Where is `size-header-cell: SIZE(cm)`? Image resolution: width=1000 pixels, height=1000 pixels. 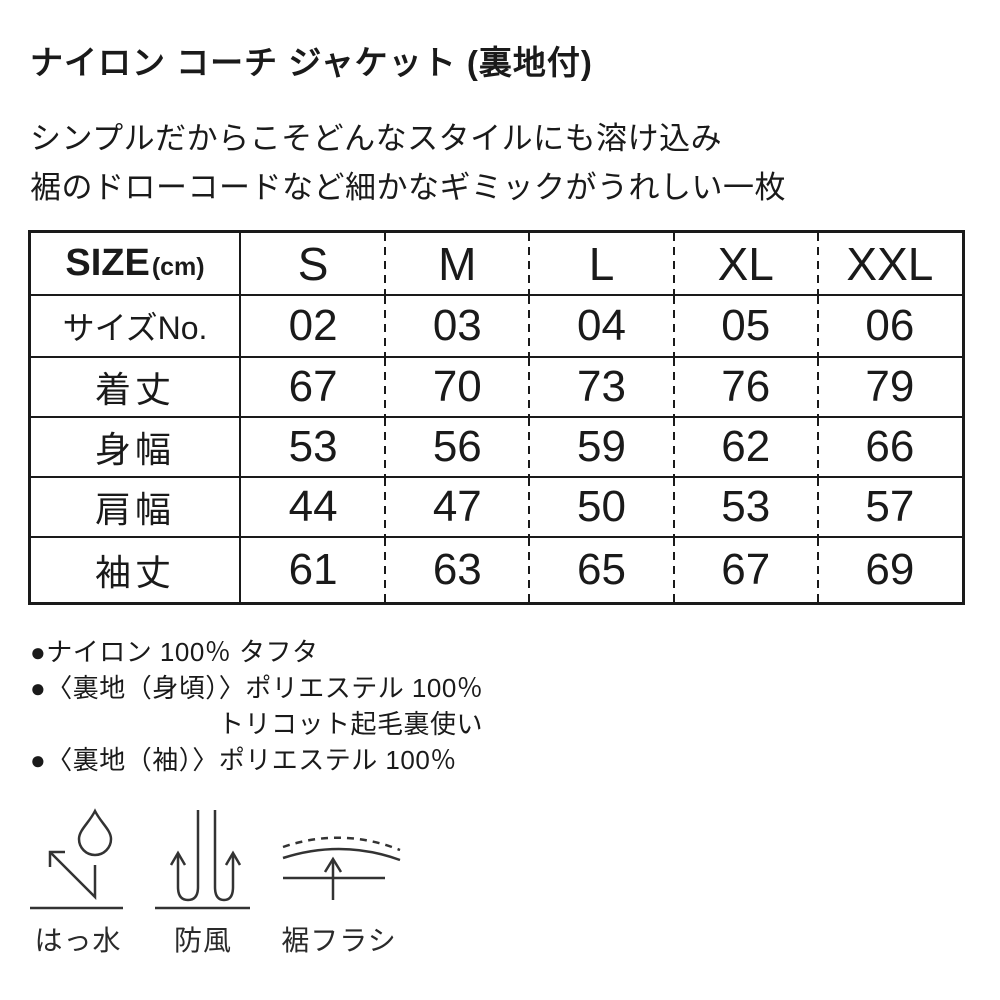 size-header-cell: SIZE(cm) is located at coordinates (136, 264).